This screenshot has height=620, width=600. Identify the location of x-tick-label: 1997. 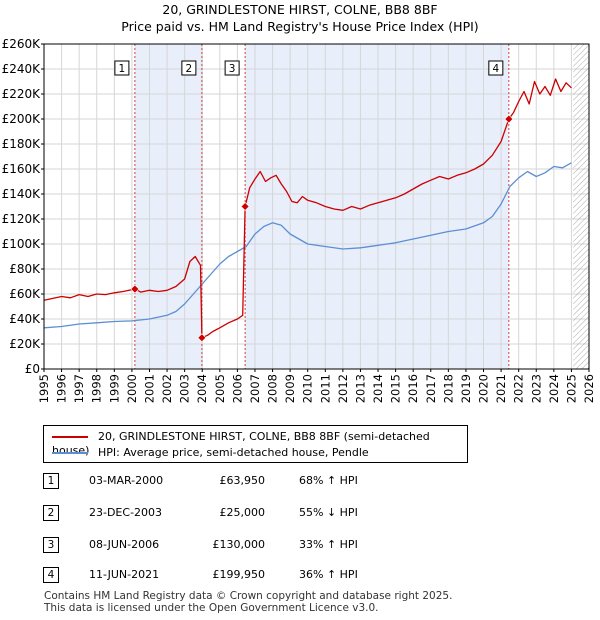
(79, 388).